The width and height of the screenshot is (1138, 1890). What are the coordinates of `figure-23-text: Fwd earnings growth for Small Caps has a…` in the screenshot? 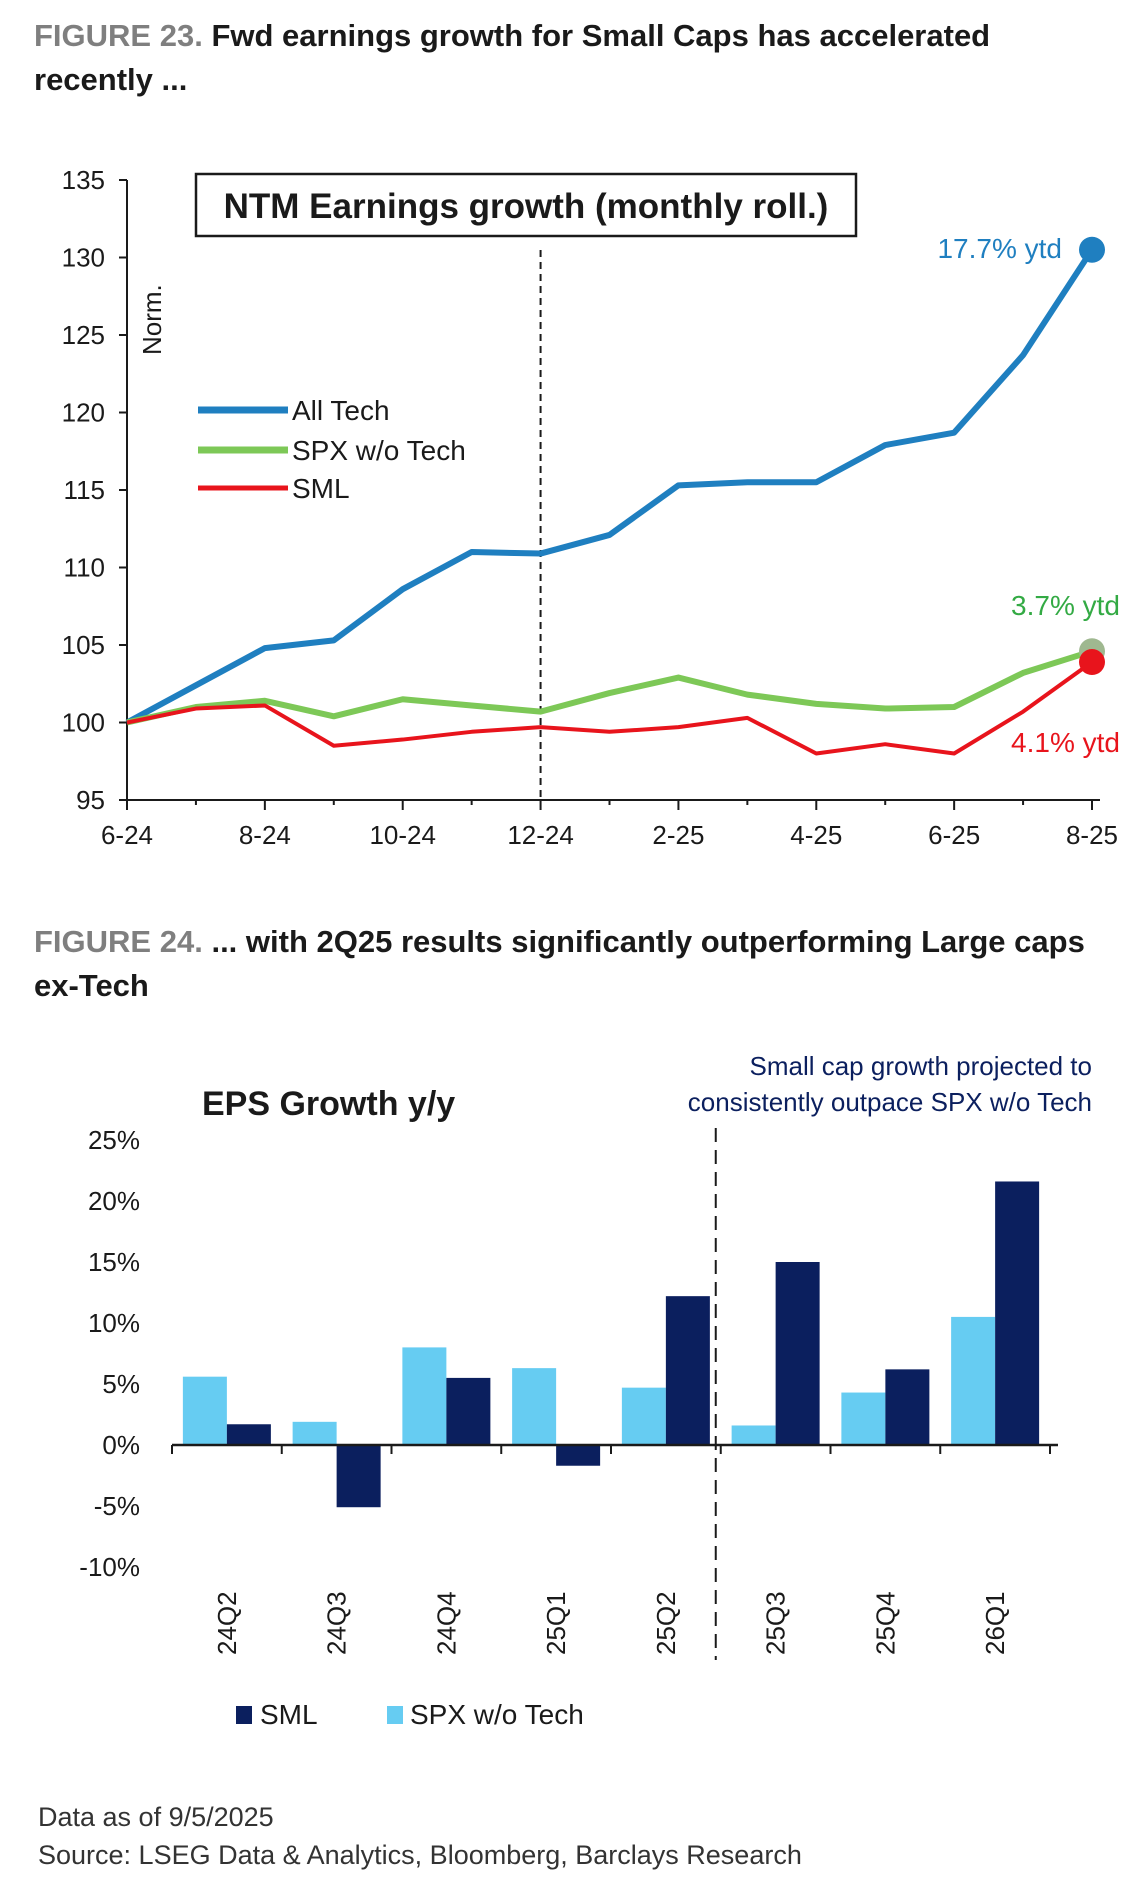 It's located at (512, 57).